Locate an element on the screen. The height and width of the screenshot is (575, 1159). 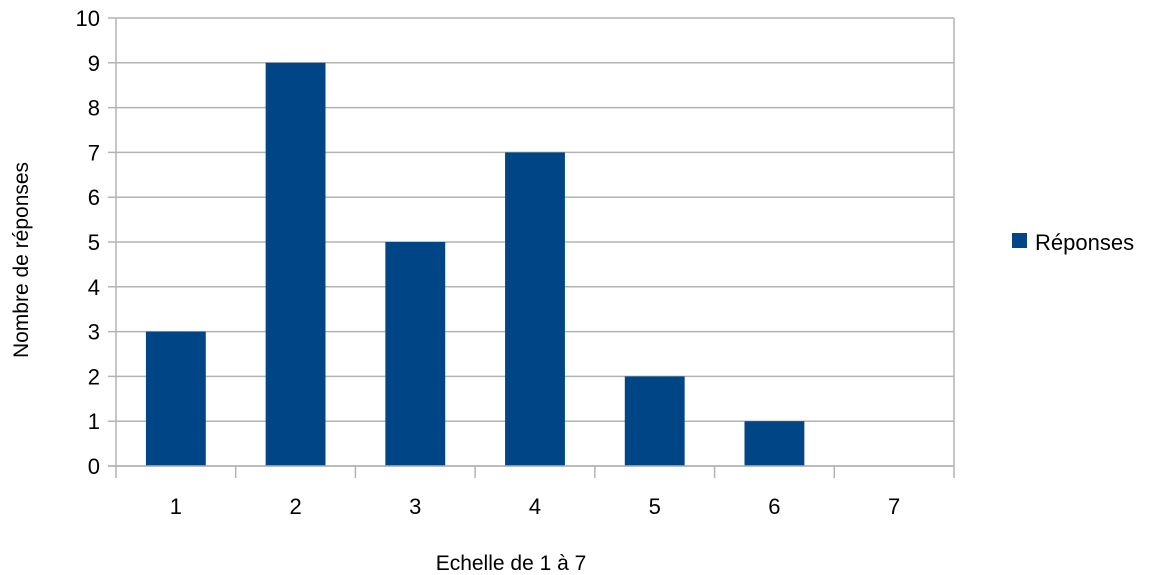
y-tick-labels: 0 1 2 3 4 5 6 7 8 9 10 is located at coordinates (88, 242).